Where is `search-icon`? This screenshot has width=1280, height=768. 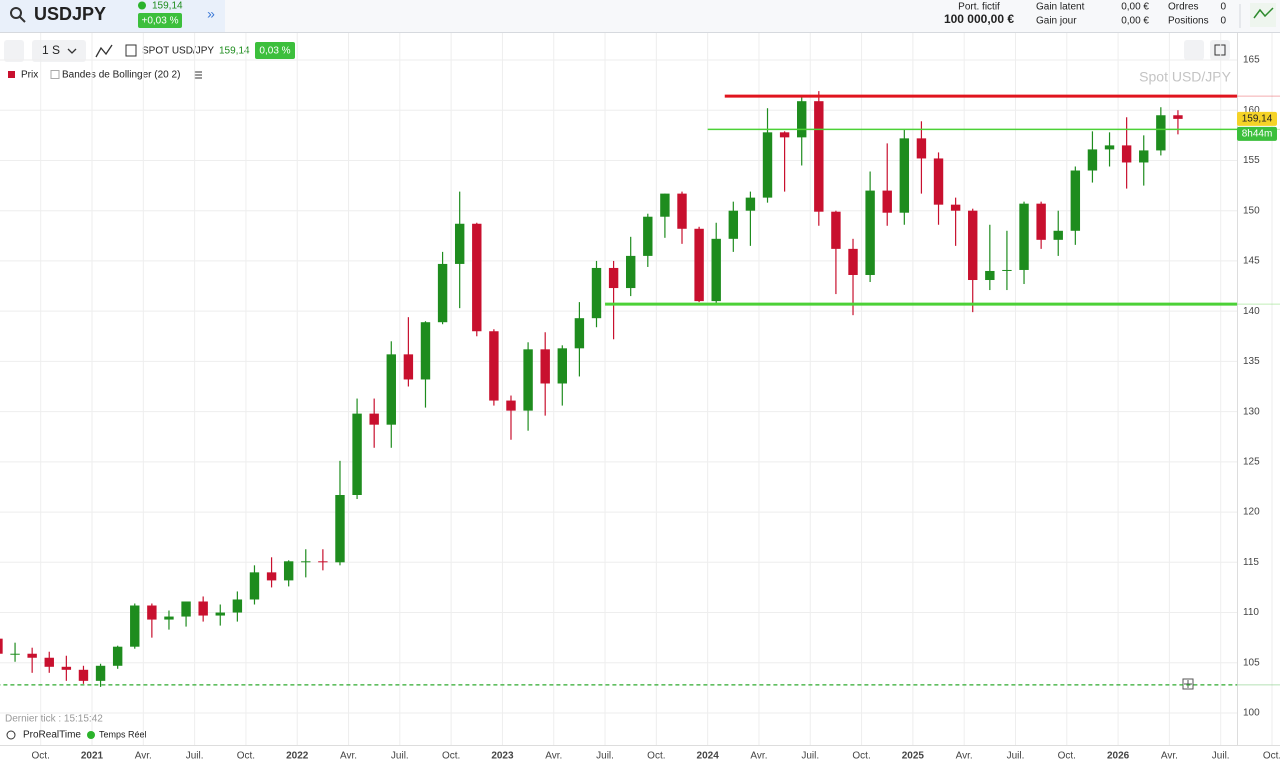
search-icon is located at coordinates (16, 13).